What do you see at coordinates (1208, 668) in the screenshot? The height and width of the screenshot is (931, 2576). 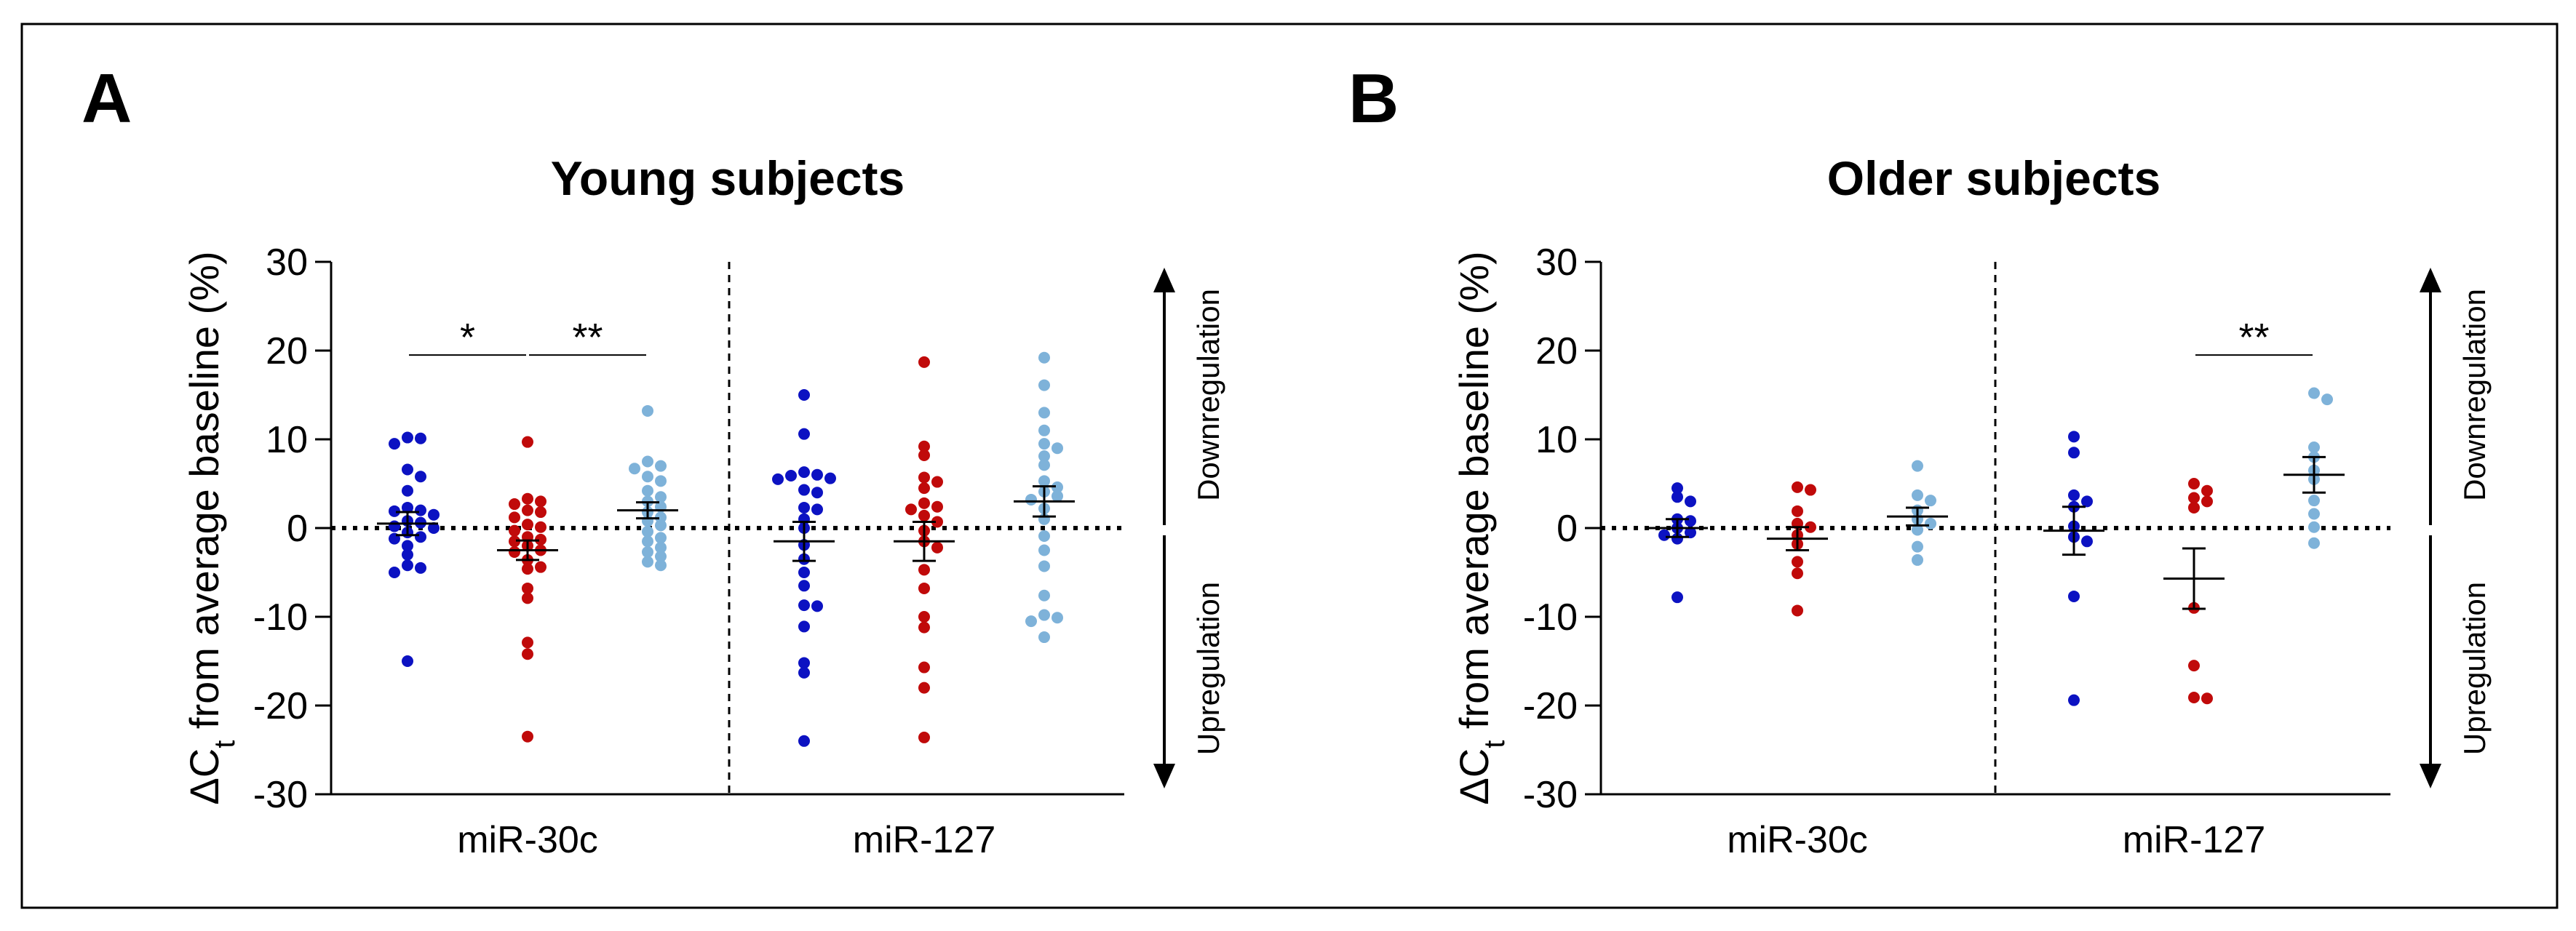 I see `upregulation-label: Upregulation` at bounding box center [1208, 668].